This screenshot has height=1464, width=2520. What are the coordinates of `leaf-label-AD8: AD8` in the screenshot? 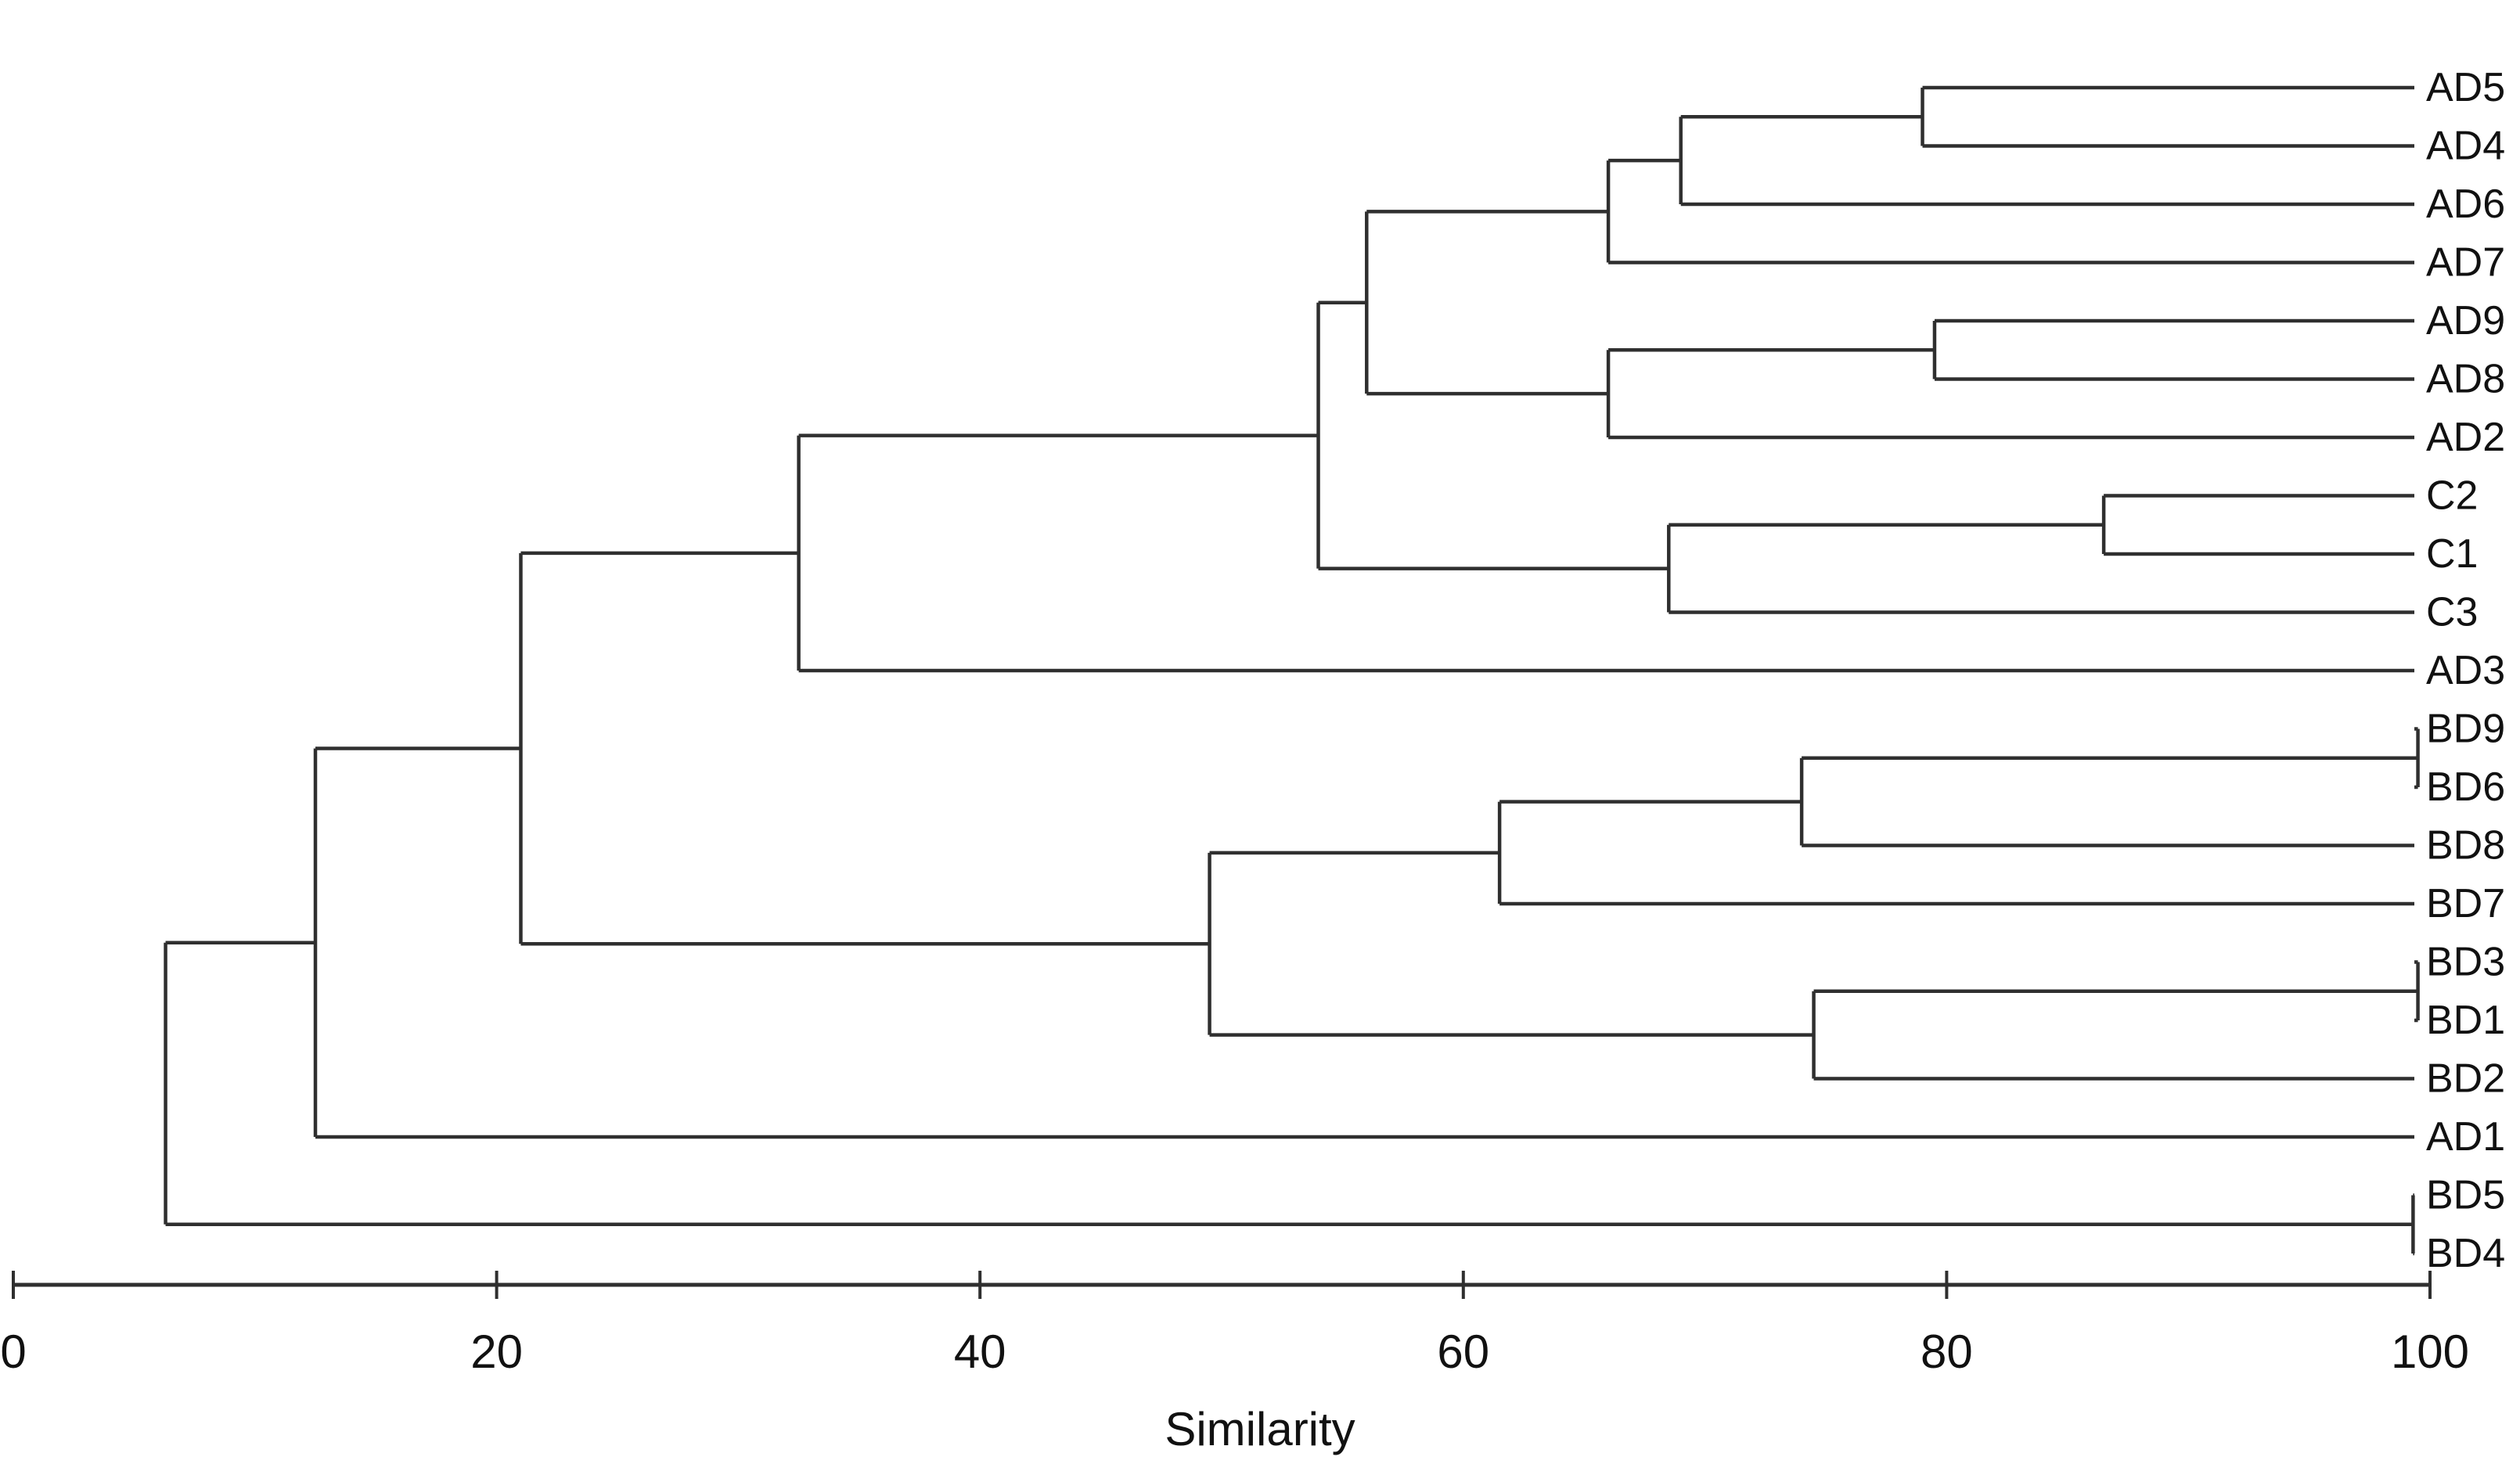 It's located at (2465, 379).